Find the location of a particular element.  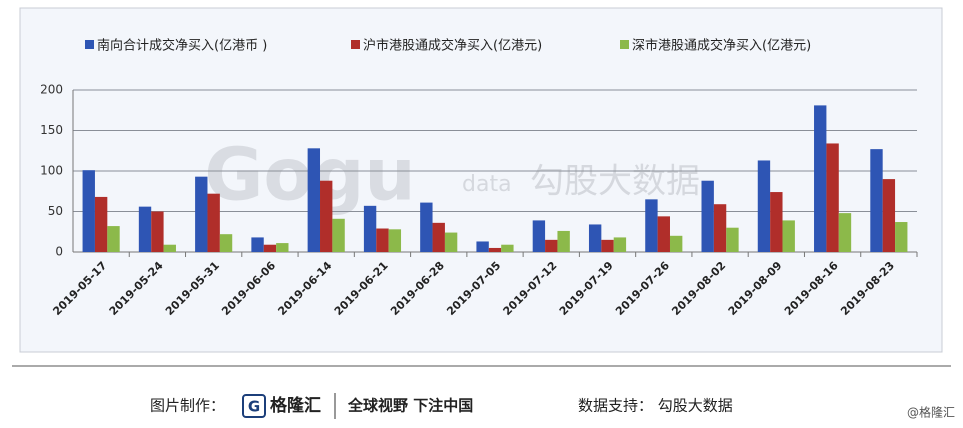

legend-label: 深市港股通成交净买入(亿港元) is located at coordinates (721, 46).